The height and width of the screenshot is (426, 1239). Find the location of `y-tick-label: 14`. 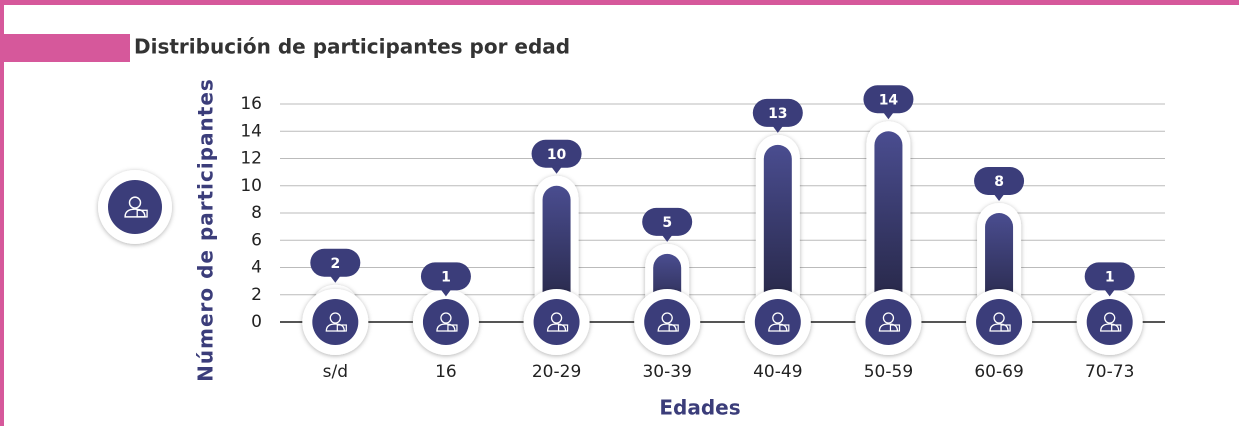

y-tick-label: 14 is located at coordinates (251, 131).